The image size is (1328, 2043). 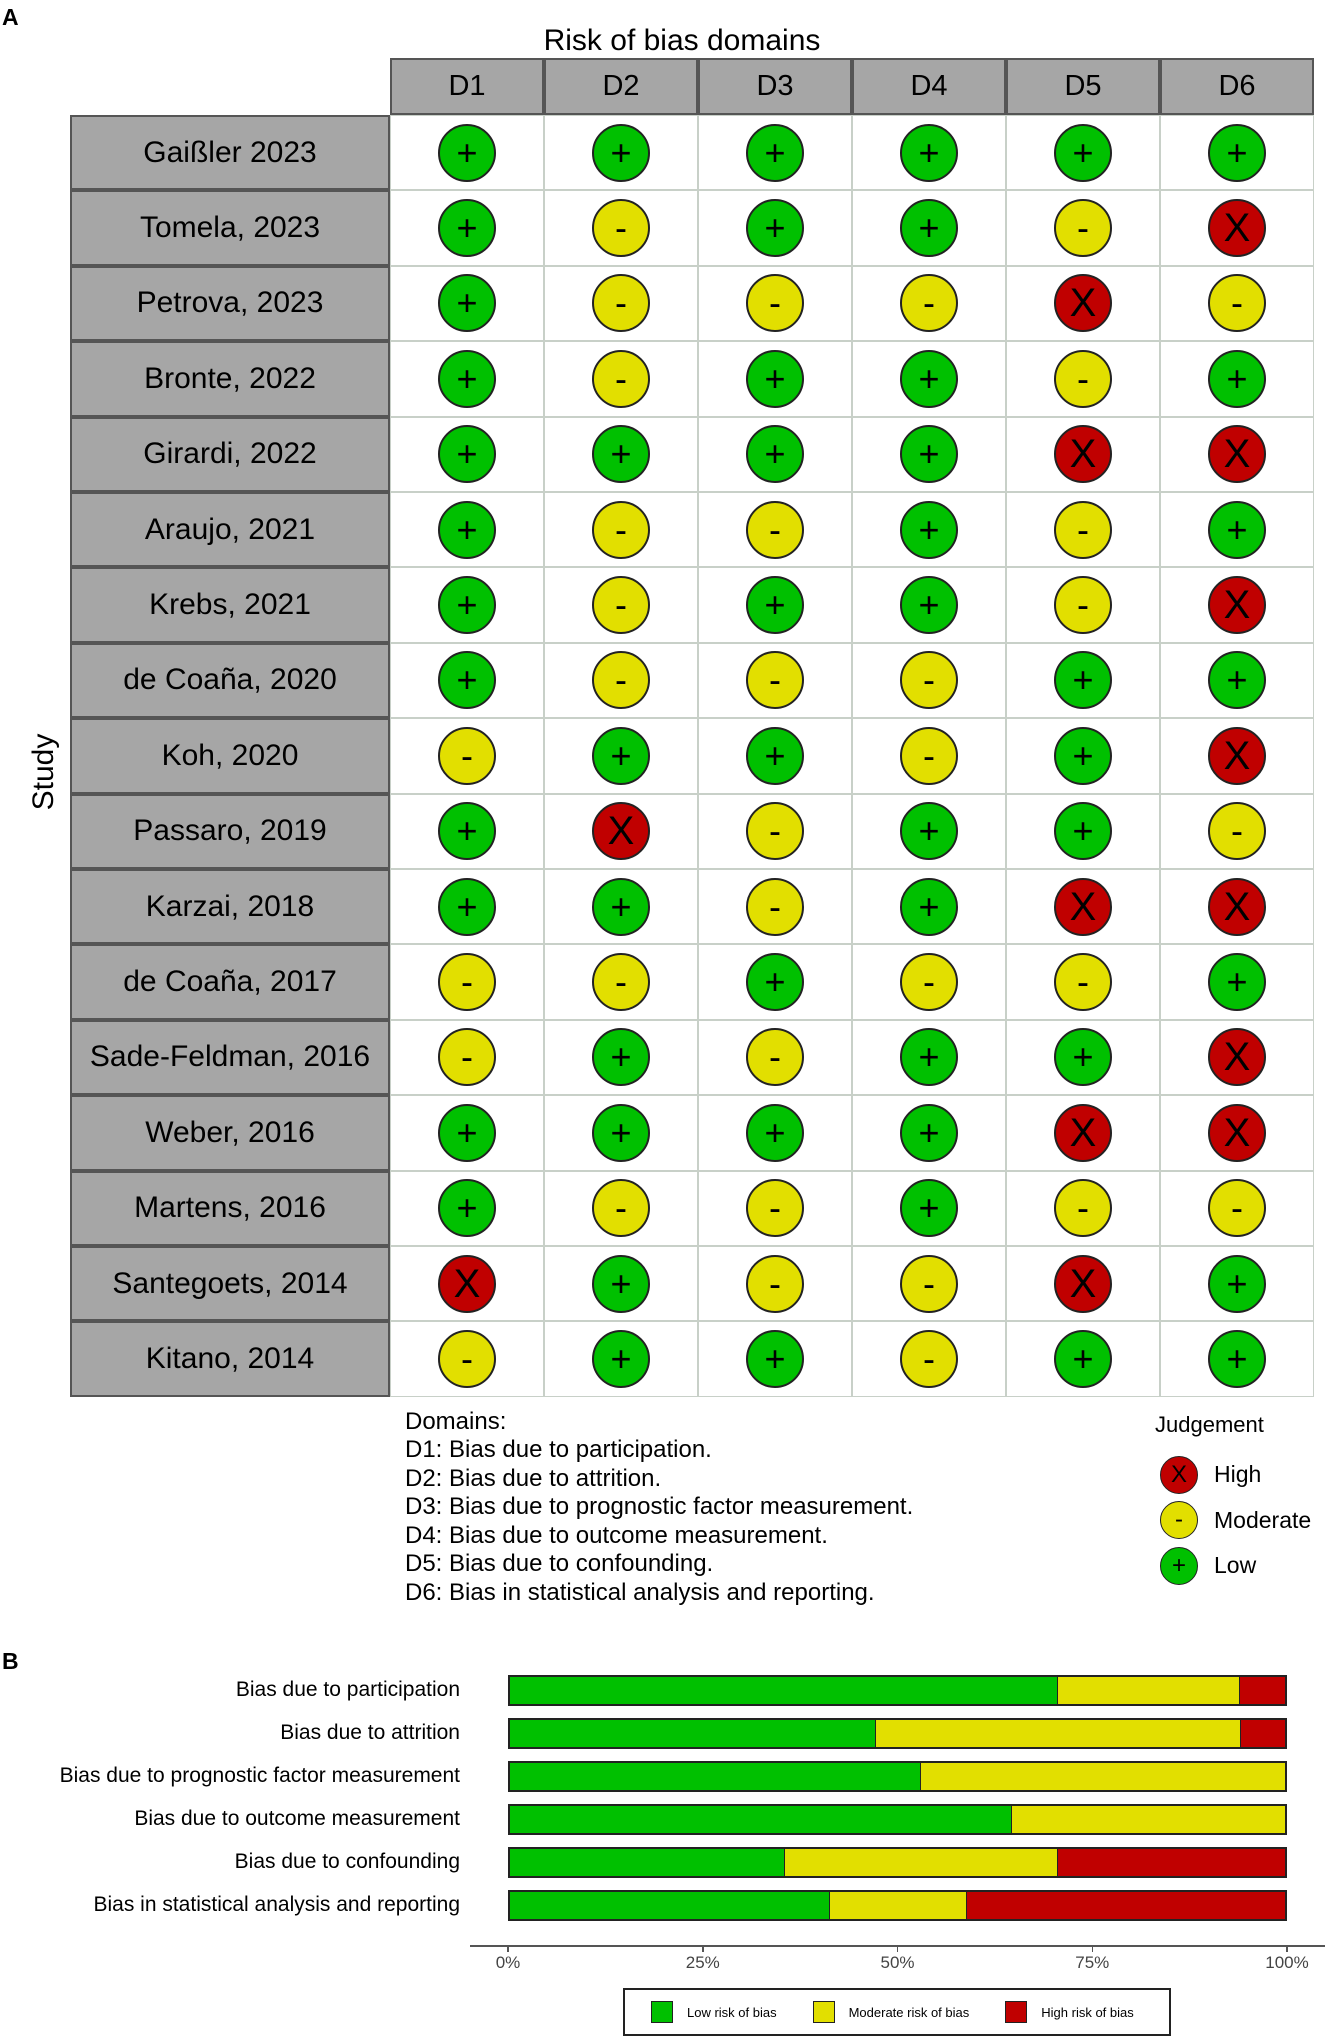 I want to click on domain-header-d2: D2, so click(x=621, y=86).